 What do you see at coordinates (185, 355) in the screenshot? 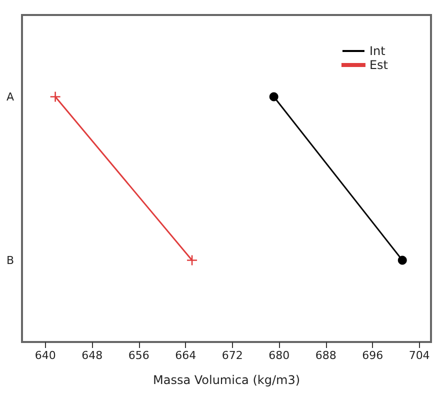
I see `x-tick-label: 664` at bounding box center [185, 355].